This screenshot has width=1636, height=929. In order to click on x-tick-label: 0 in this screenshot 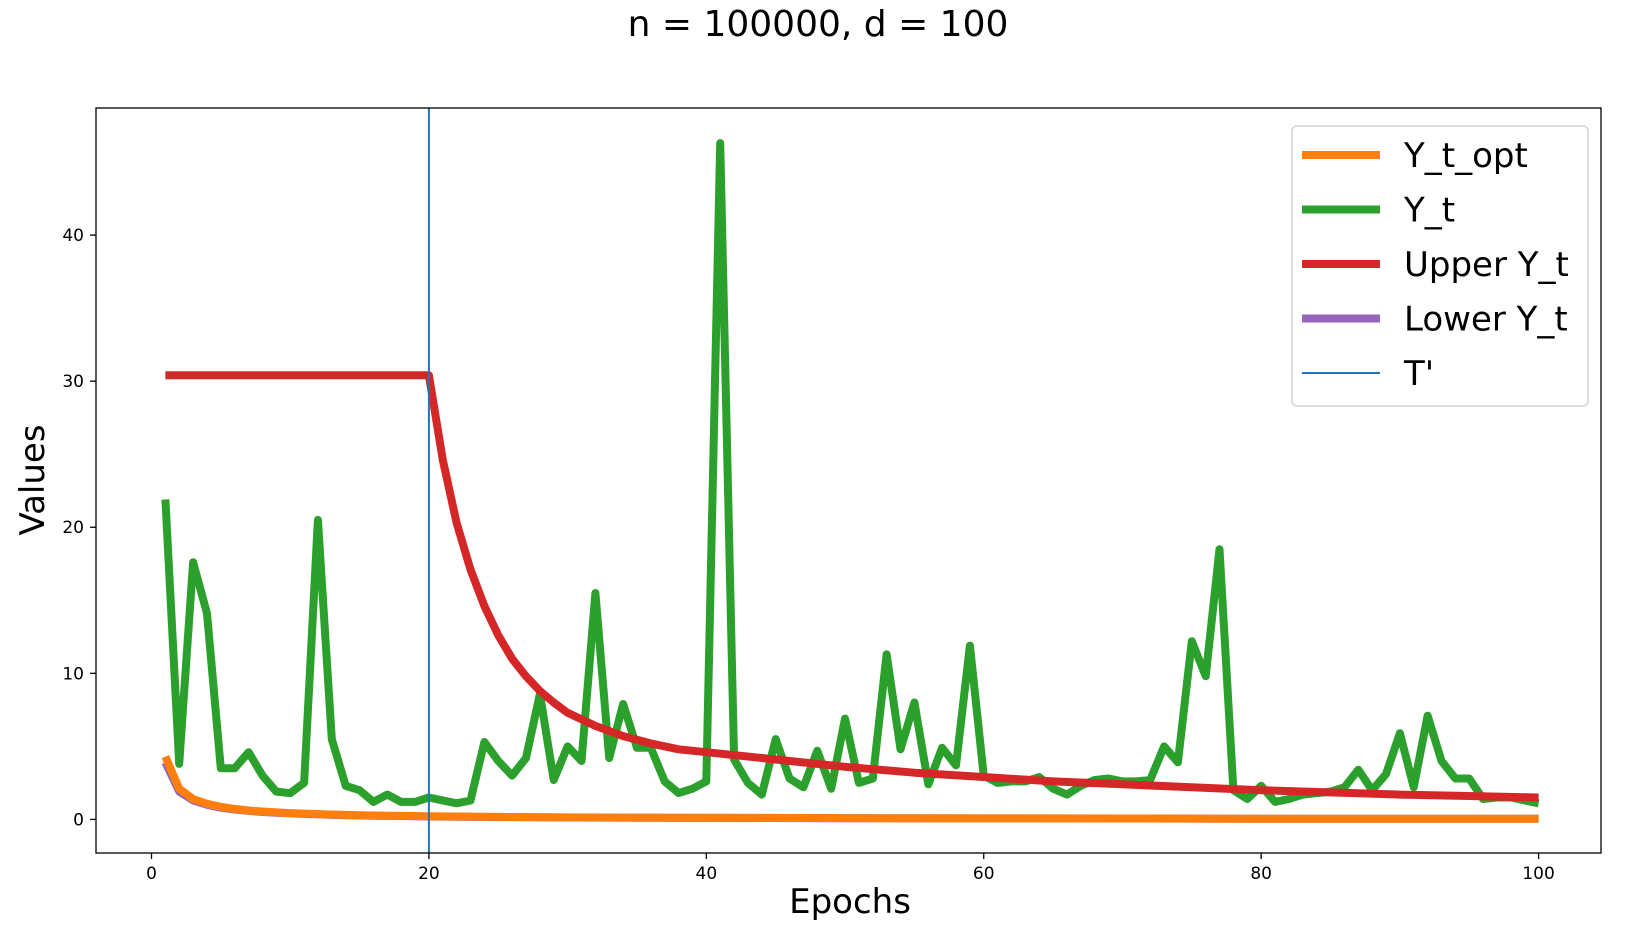, I will do `click(151, 874)`.